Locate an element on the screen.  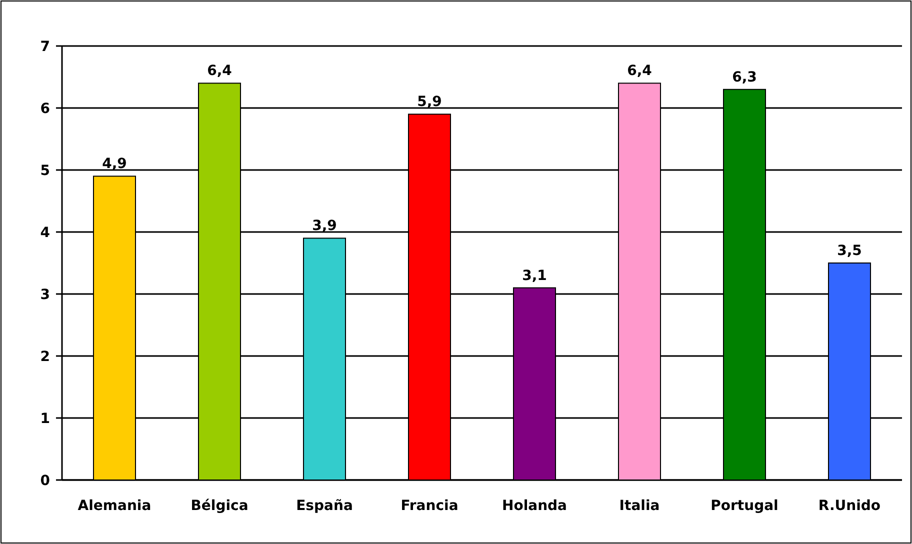
data-label: 3,5 is located at coordinates (849, 251).